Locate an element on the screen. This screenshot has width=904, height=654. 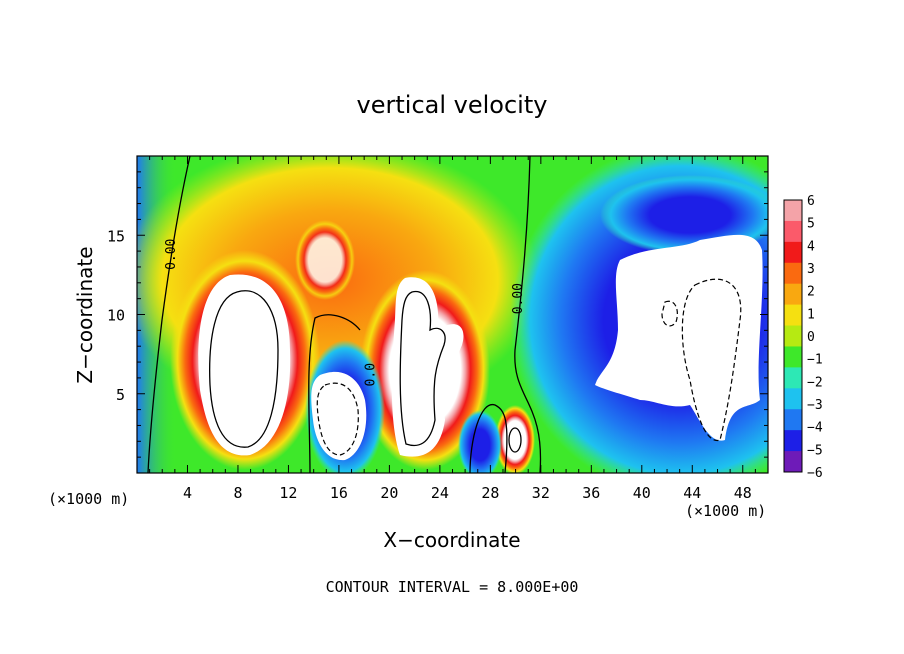
x-tick-label: 12 is located at coordinates (288, 493).